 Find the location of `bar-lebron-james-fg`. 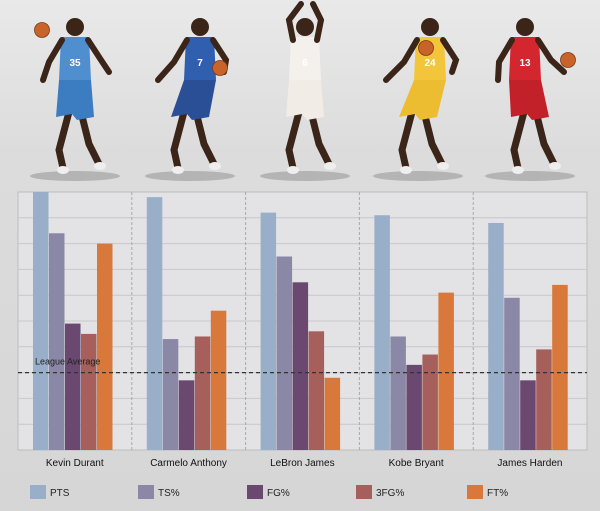

bar-lebron-james-fg is located at coordinates (300, 366).